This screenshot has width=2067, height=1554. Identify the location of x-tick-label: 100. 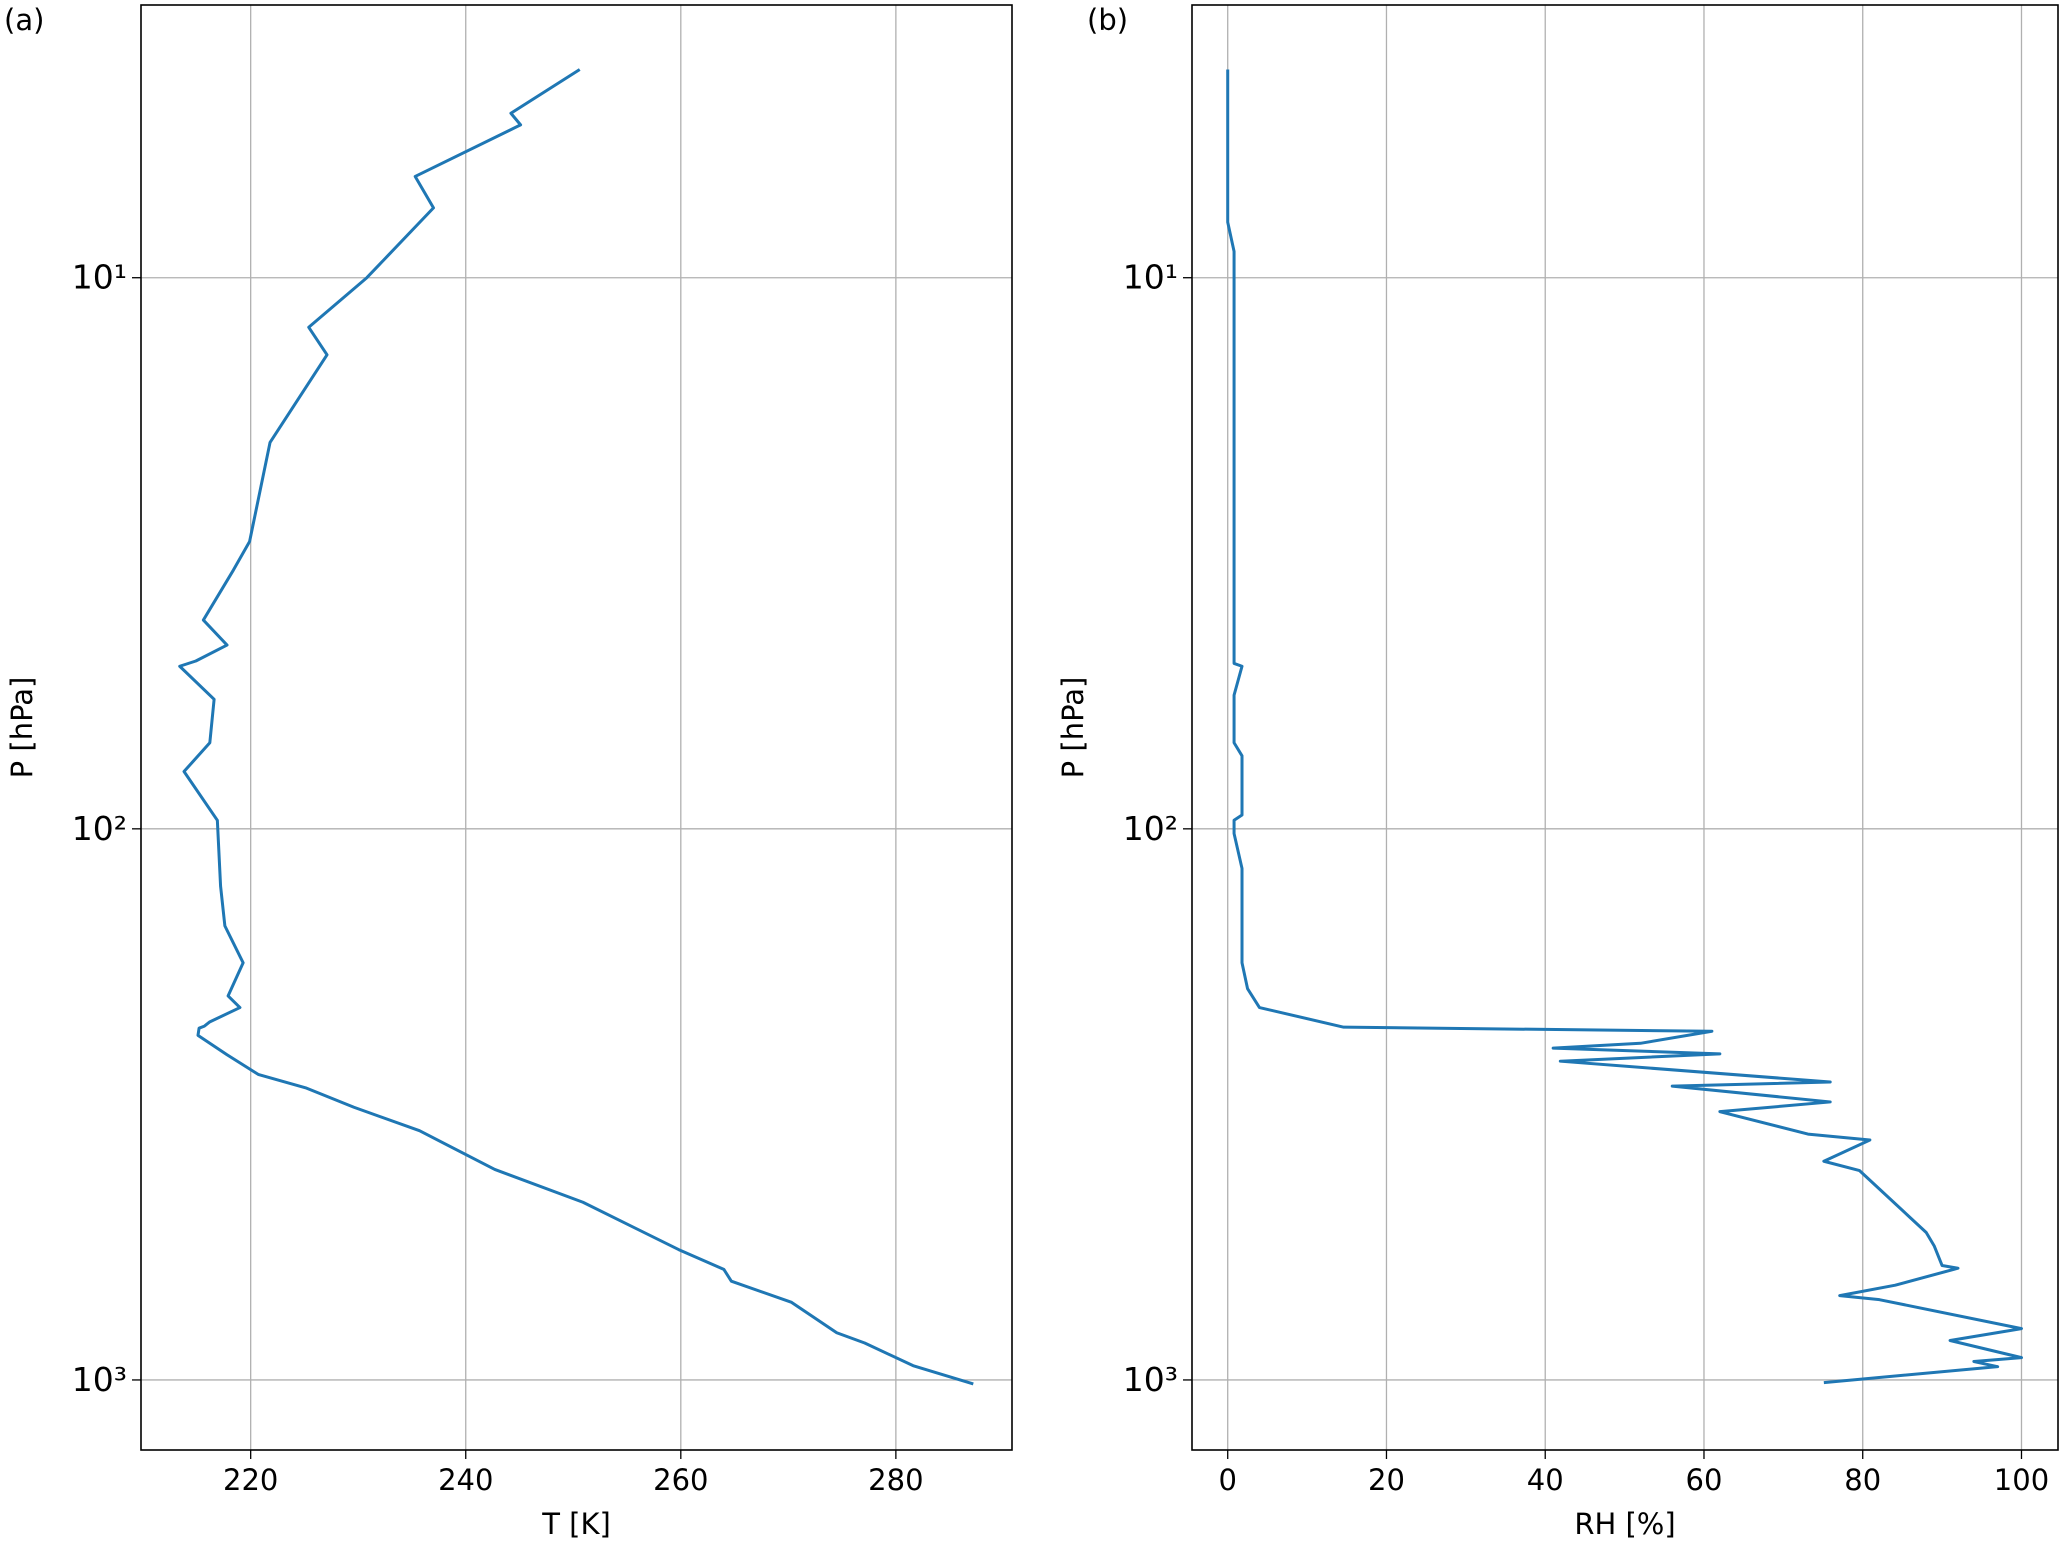
(2021, 1480).